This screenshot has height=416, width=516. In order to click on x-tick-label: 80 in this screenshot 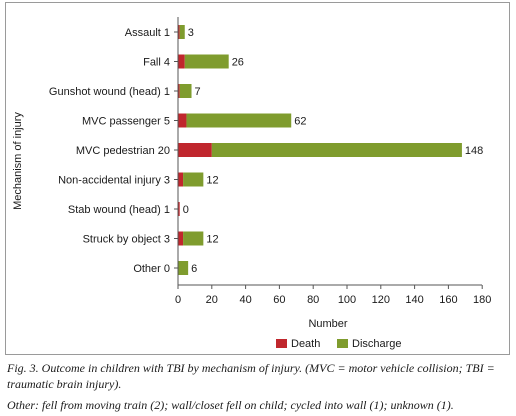, I will do `click(313, 300)`.